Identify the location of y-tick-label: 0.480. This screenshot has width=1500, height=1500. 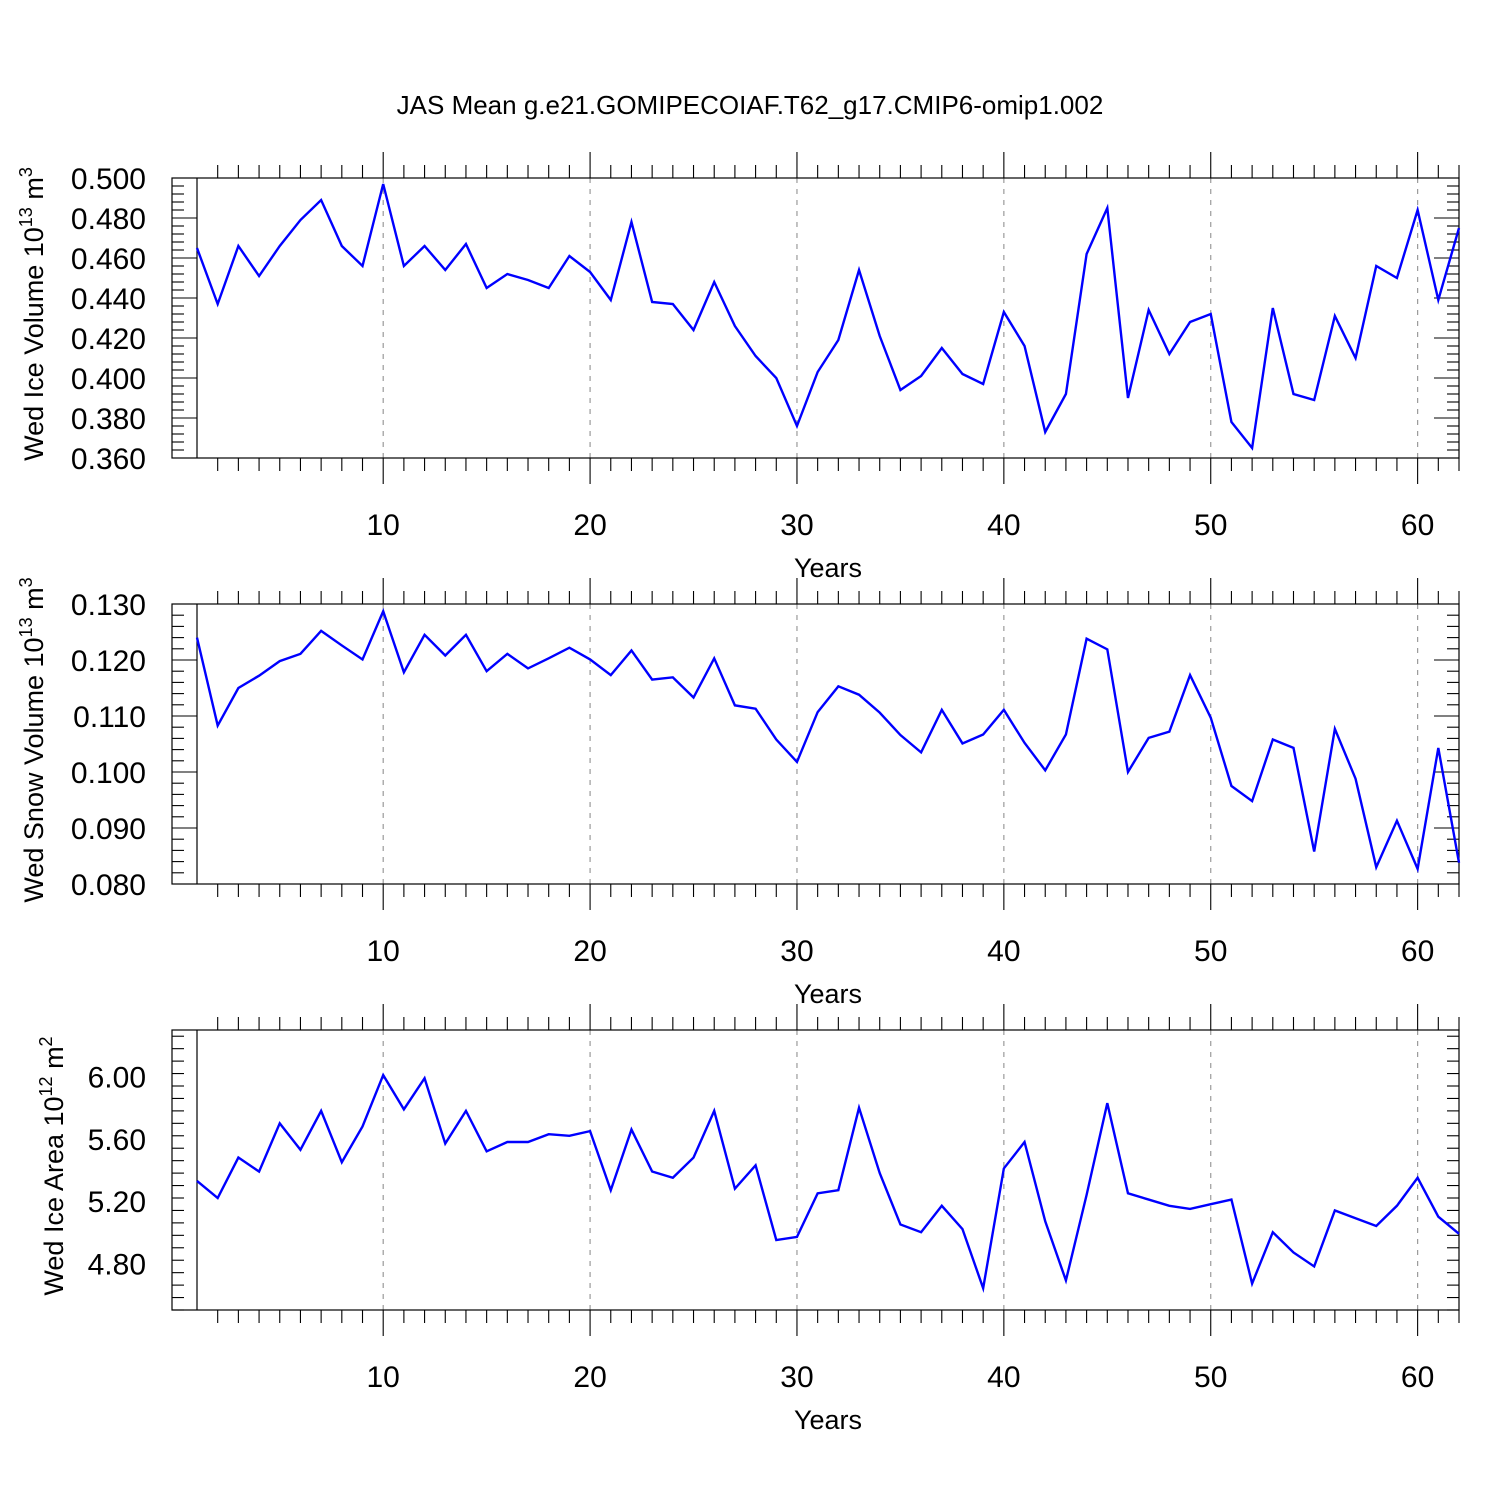
(108, 219).